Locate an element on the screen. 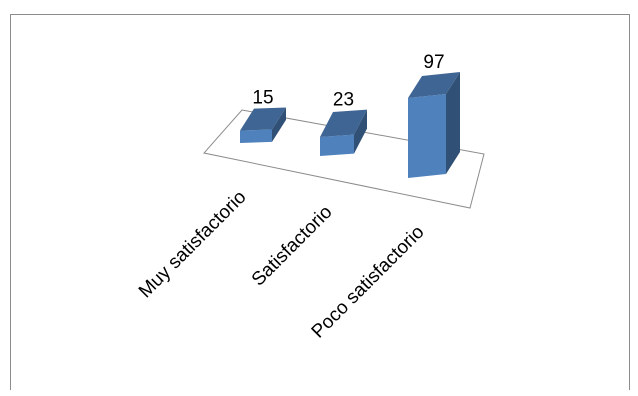 The image size is (638, 396). category-label-2: Poco satisfactorio is located at coordinates (368, 282).